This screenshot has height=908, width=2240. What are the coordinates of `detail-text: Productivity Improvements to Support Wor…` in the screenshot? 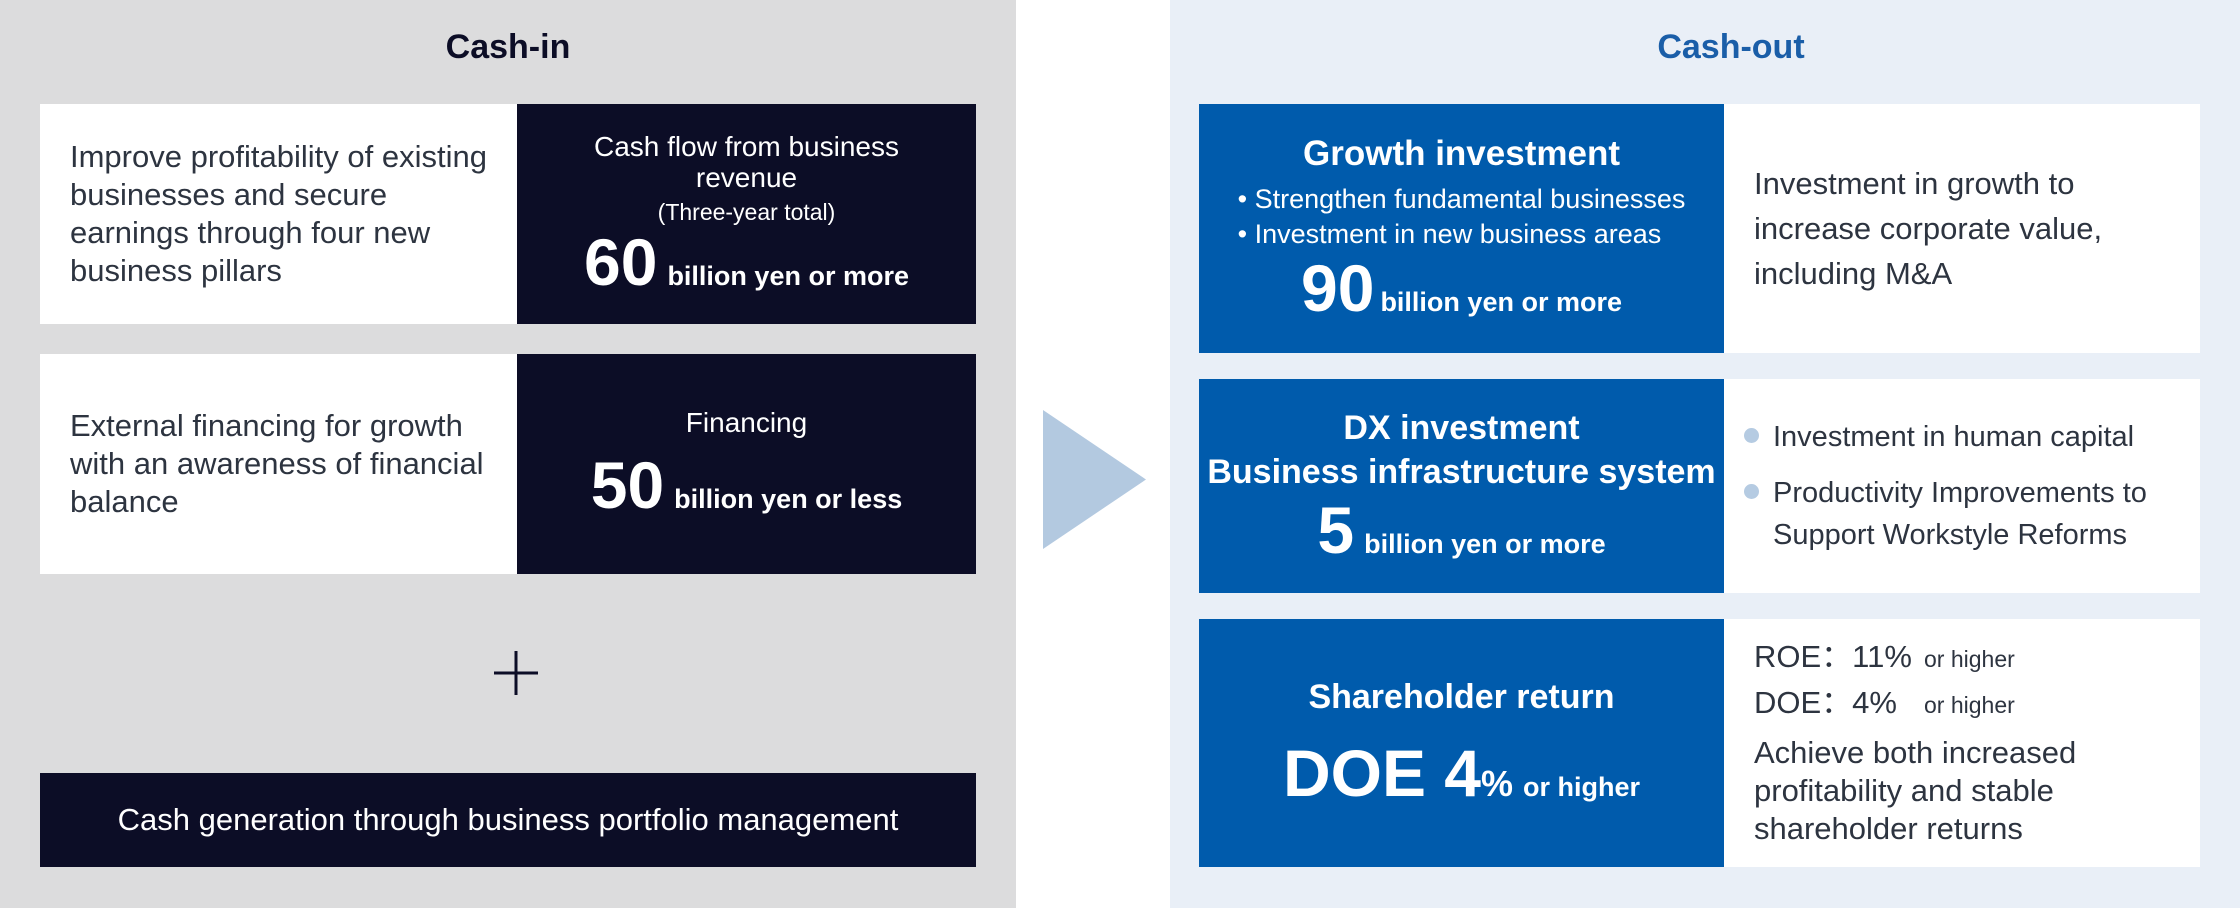 It's located at (1960, 514).